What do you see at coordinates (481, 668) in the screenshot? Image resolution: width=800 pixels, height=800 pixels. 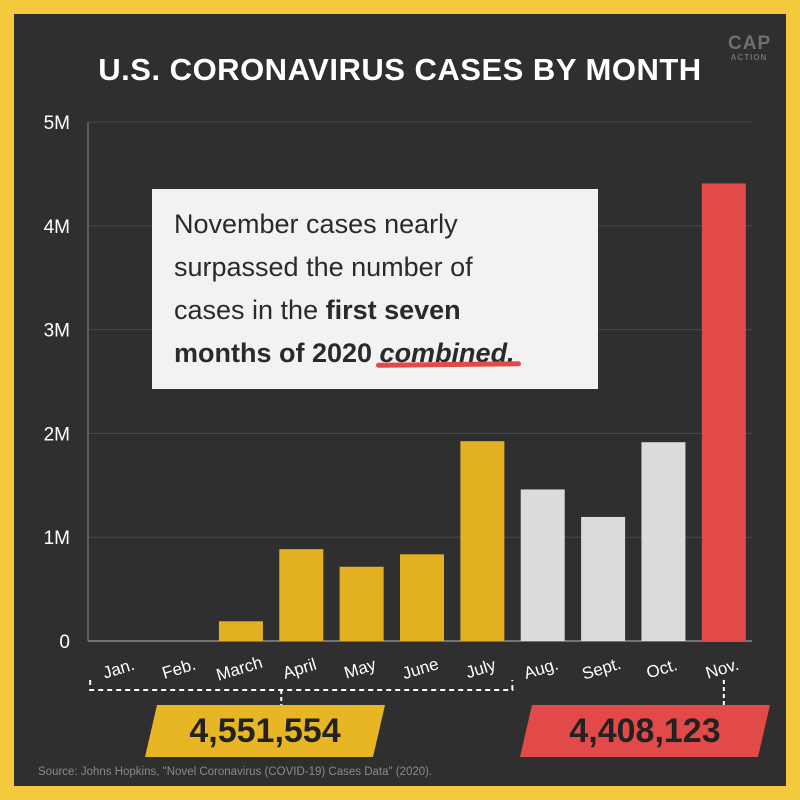 I see `x-tick-label: July` at bounding box center [481, 668].